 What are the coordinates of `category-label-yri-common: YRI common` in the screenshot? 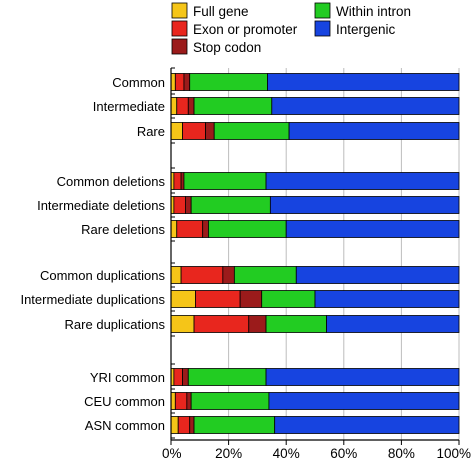 It's located at (127, 377).